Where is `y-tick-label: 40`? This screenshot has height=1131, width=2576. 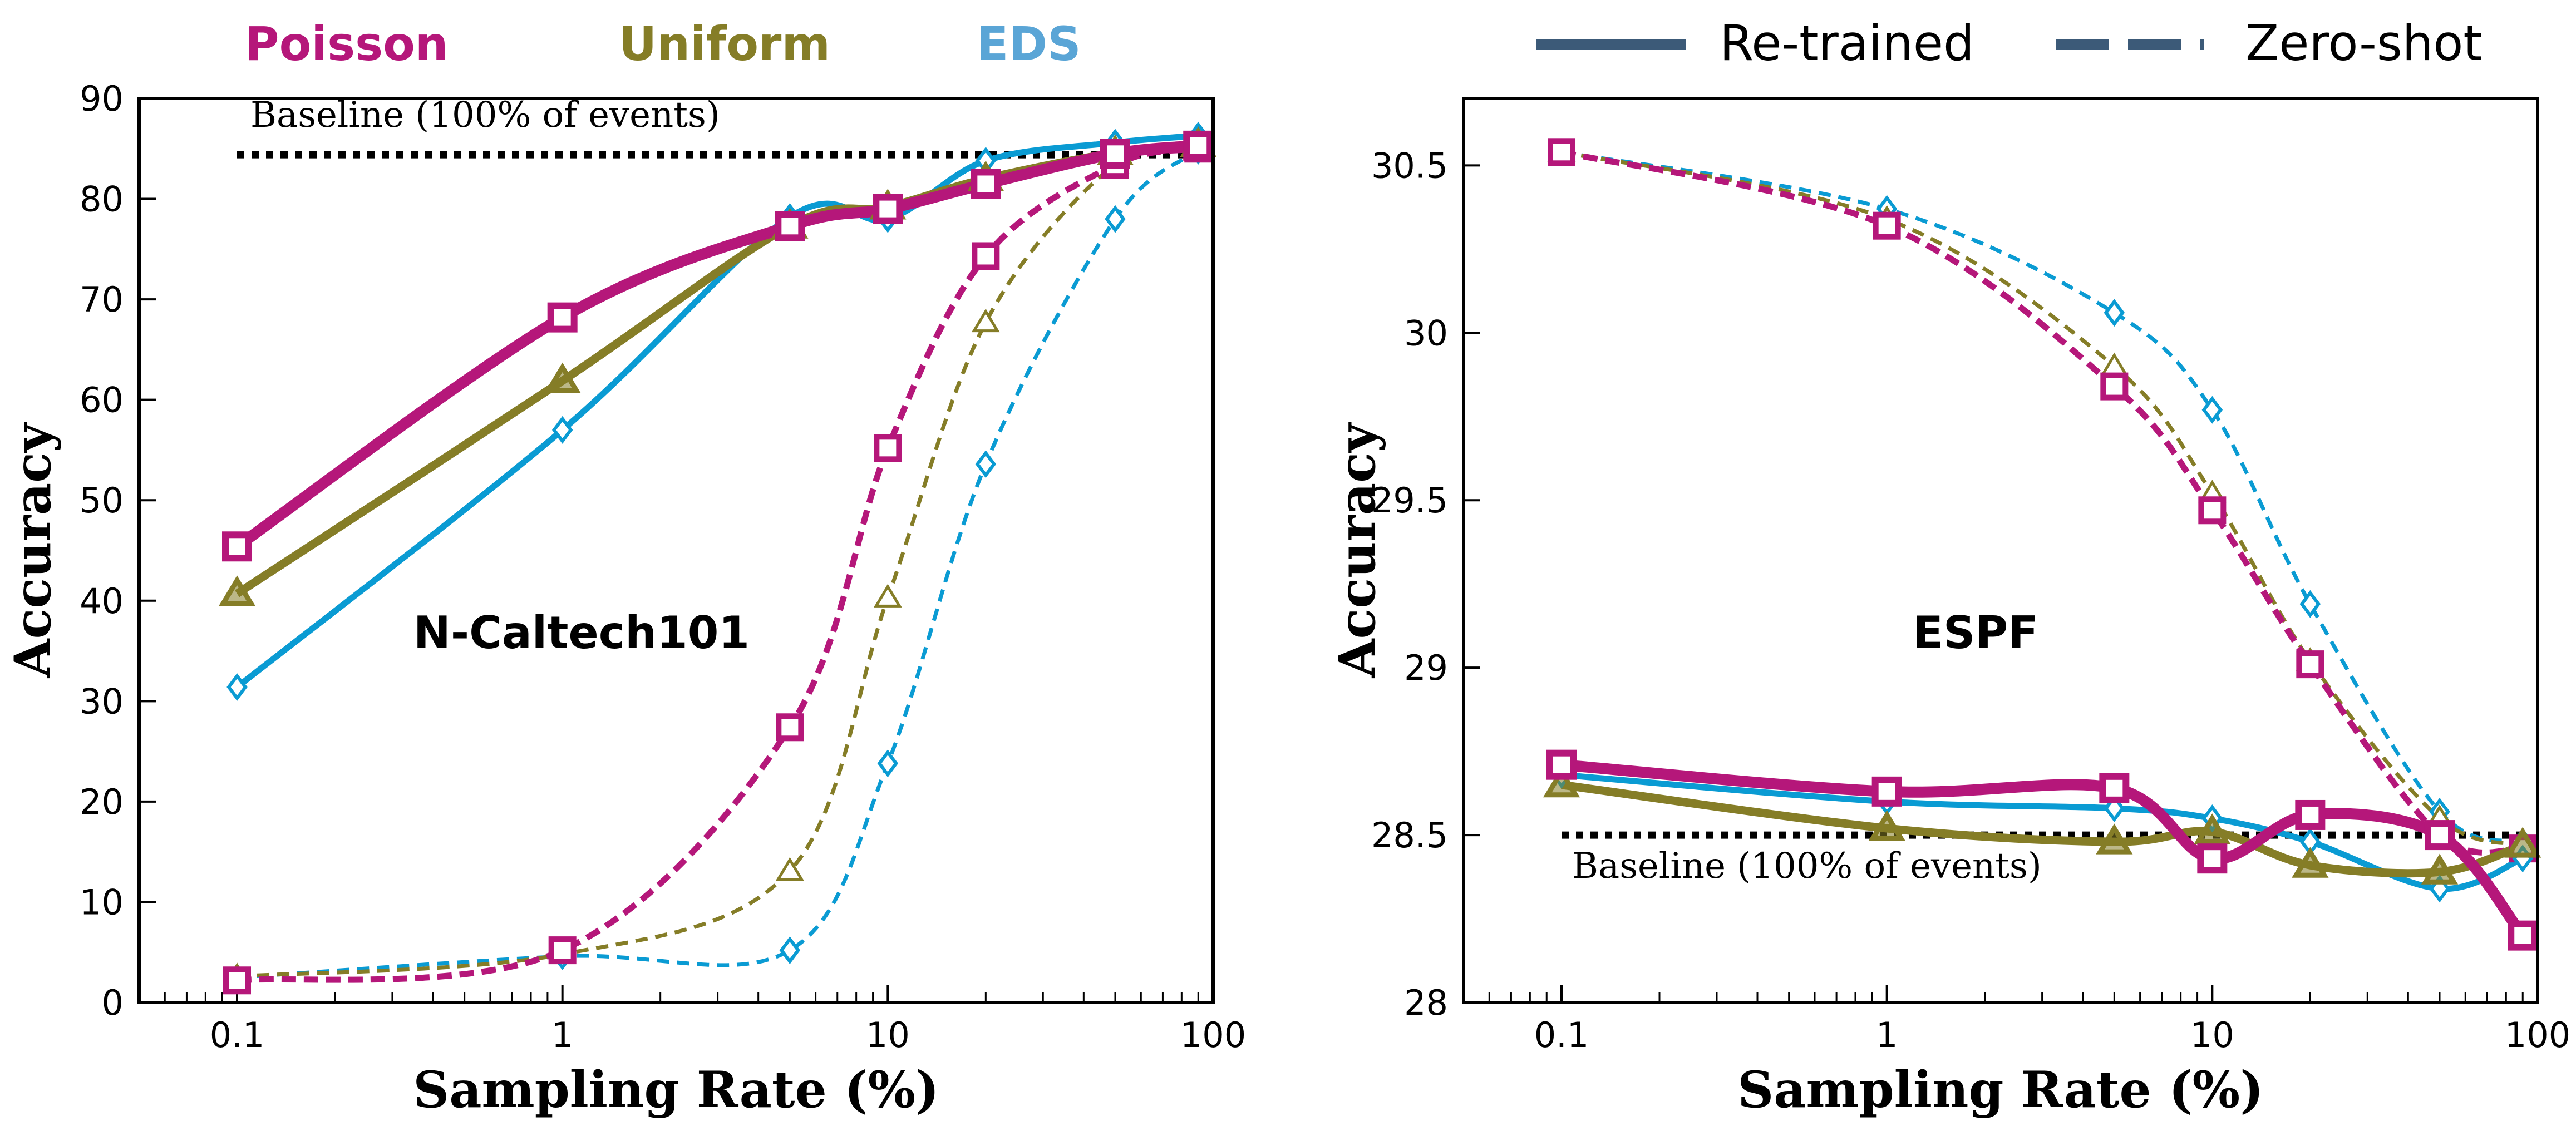
y-tick-label: 40 is located at coordinates (102, 601).